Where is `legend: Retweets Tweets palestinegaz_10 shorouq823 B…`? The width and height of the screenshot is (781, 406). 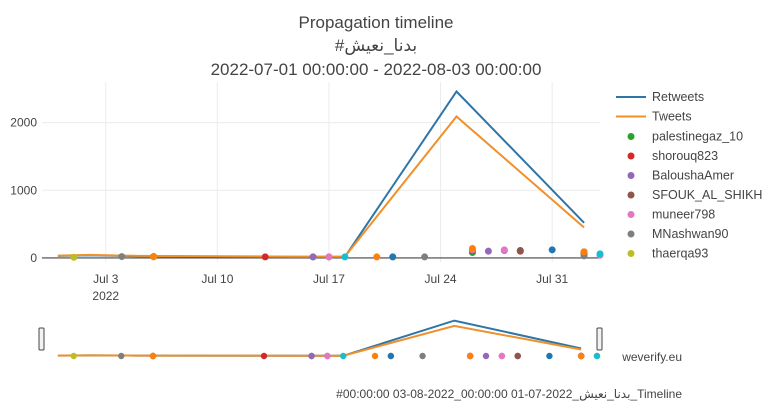
legend: Retweets Tweets palestinegaz_10 shorouq823 B… is located at coordinates (689, 175).